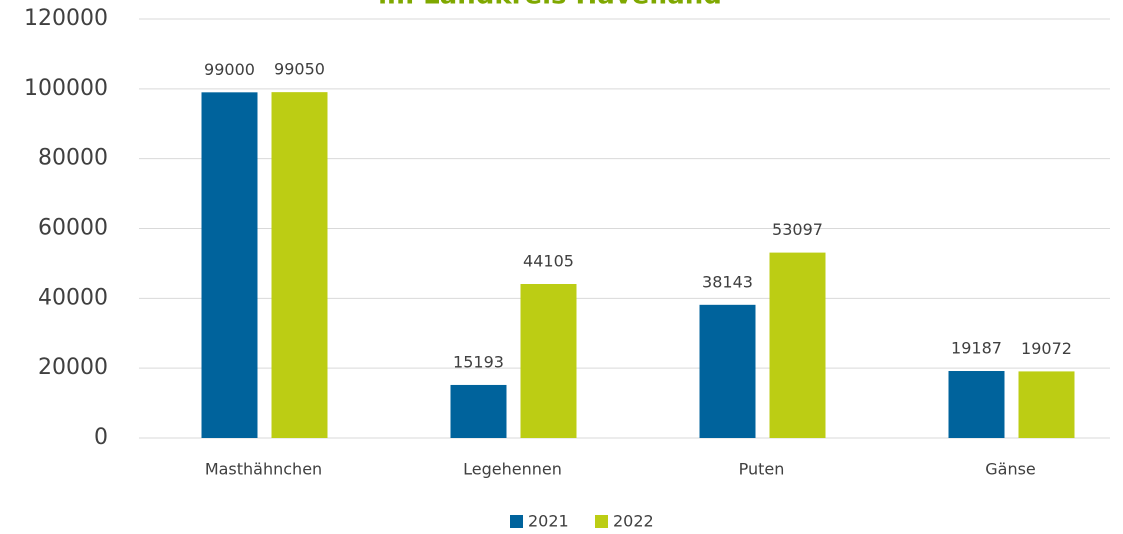 Image resolution: width=1123 pixels, height=534 pixels. What do you see at coordinates (548, 261) in the screenshot?
I see `data-label: 44105` at bounding box center [548, 261].